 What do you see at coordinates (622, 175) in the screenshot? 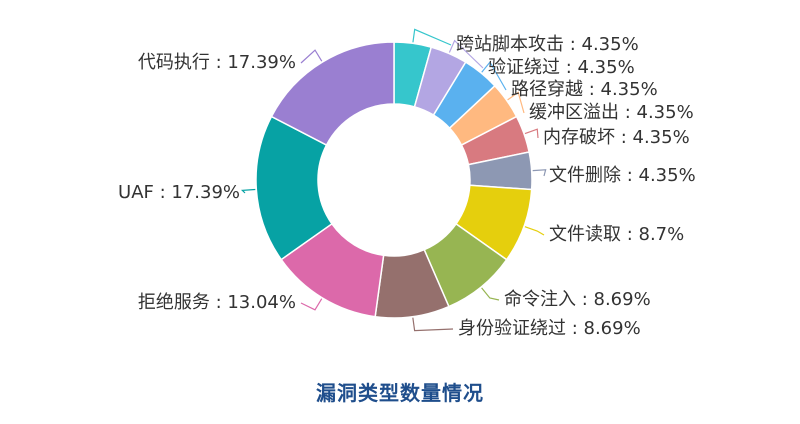
I see `slice-label: 文件删除 : 4.35%` at bounding box center [622, 175].